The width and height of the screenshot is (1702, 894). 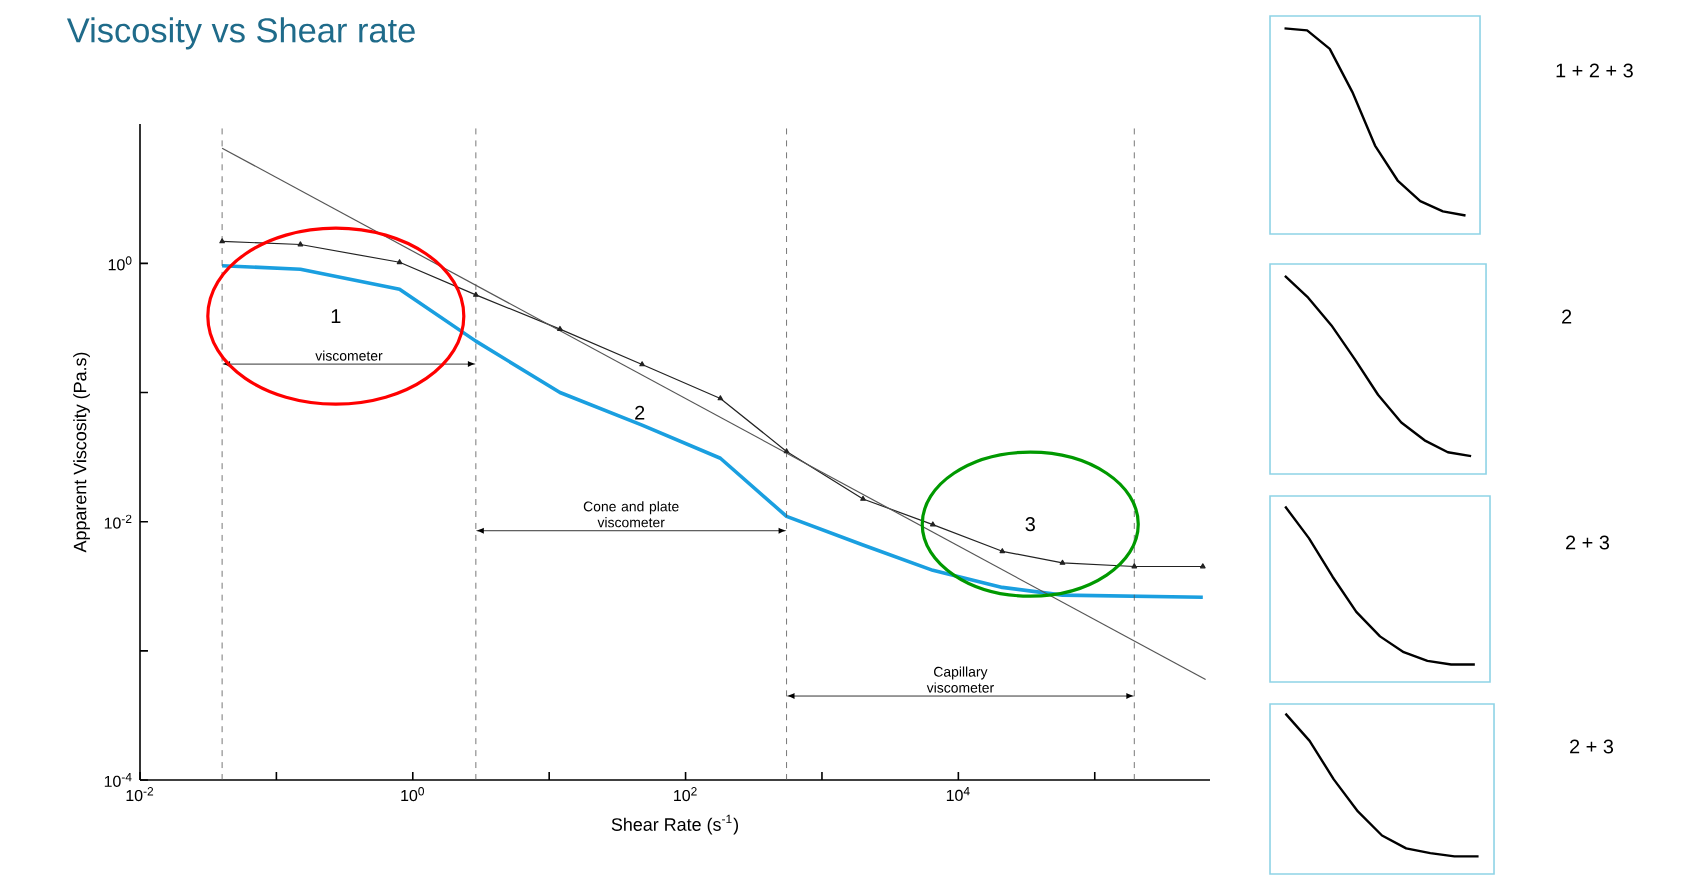 I want to click on chart-title: Viscosity vs Shear rate, so click(x=240, y=33).